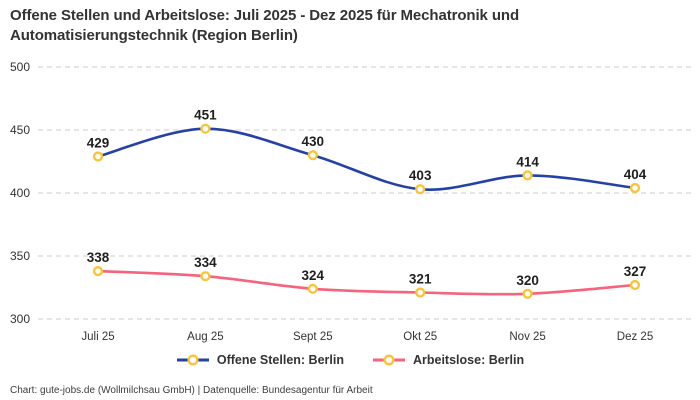  What do you see at coordinates (635, 174) in the screenshot?
I see `data-point-label-offene-stellen: 404` at bounding box center [635, 174].